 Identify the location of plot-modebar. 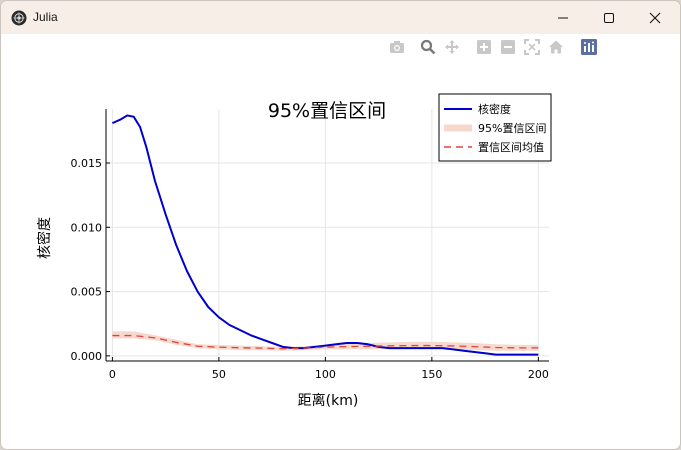
(493, 47).